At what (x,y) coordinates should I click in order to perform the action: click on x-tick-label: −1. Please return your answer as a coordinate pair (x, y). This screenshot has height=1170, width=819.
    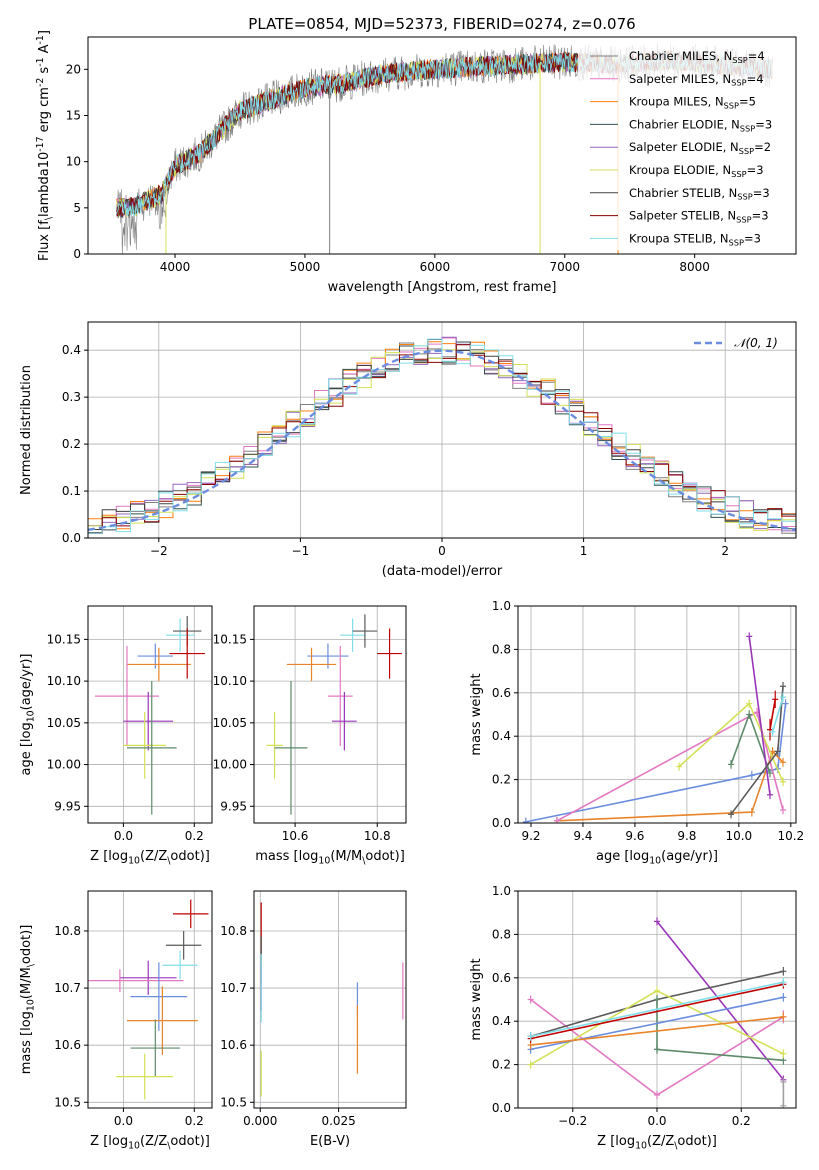
    Looking at the image, I should click on (301, 551).